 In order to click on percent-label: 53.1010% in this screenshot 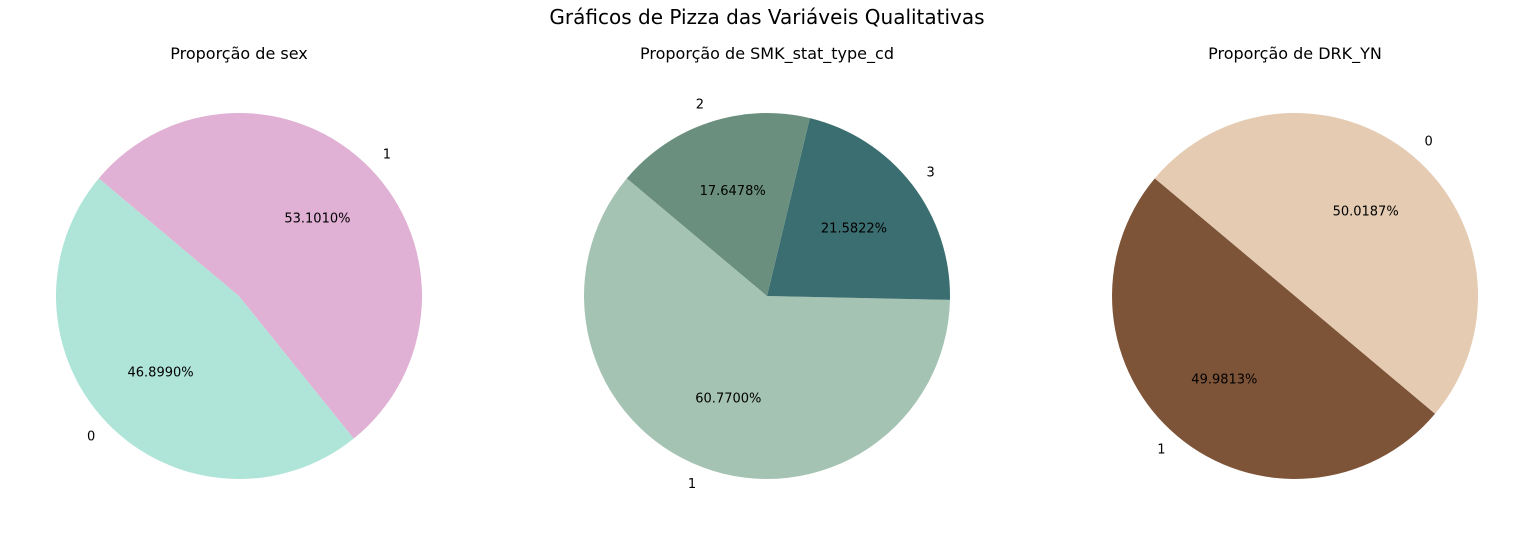, I will do `click(317, 219)`.